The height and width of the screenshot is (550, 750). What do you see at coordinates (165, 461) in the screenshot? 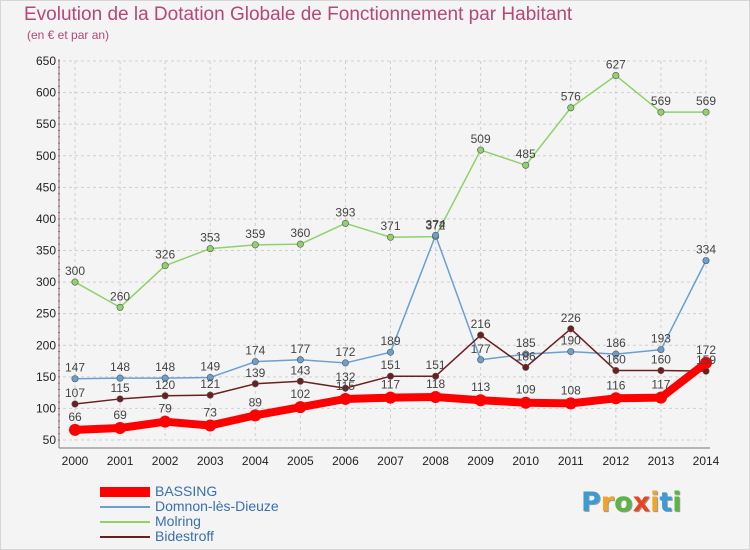
I see `x-tick-label: 2002` at bounding box center [165, 461].